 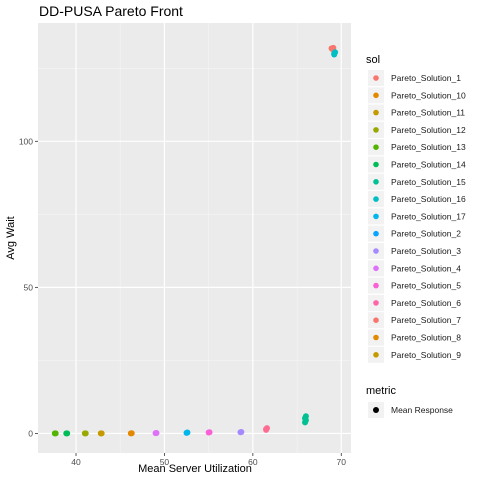 What do you see at coordinates (428, 182) in the screenshot?
I see `legend-label: Pareto_Solution_15` at bounding box center [428, 182].